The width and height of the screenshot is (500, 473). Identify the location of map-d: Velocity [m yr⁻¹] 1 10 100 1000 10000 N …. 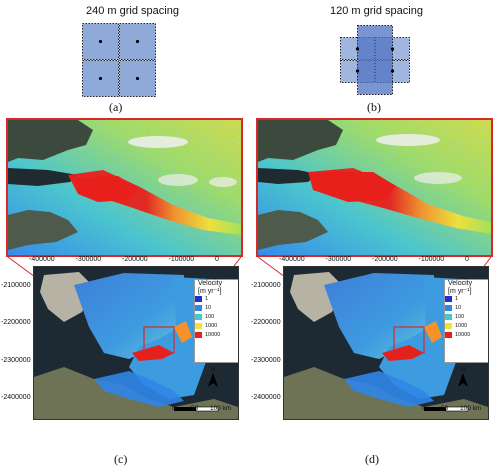
(386, 343).